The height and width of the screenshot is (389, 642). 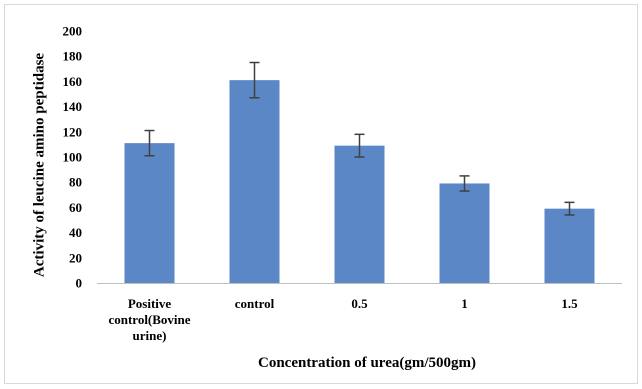 I want to click on x-category-label: 0.5, so click(x=359, y=303).